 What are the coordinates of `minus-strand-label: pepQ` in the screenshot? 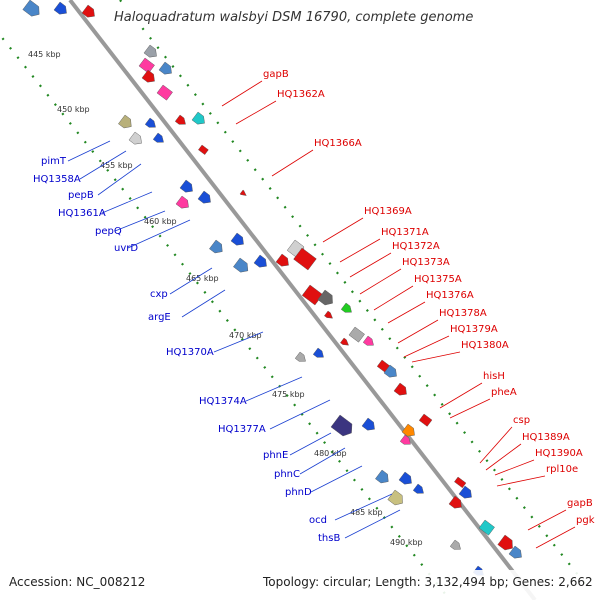 It's located at (108, 231).